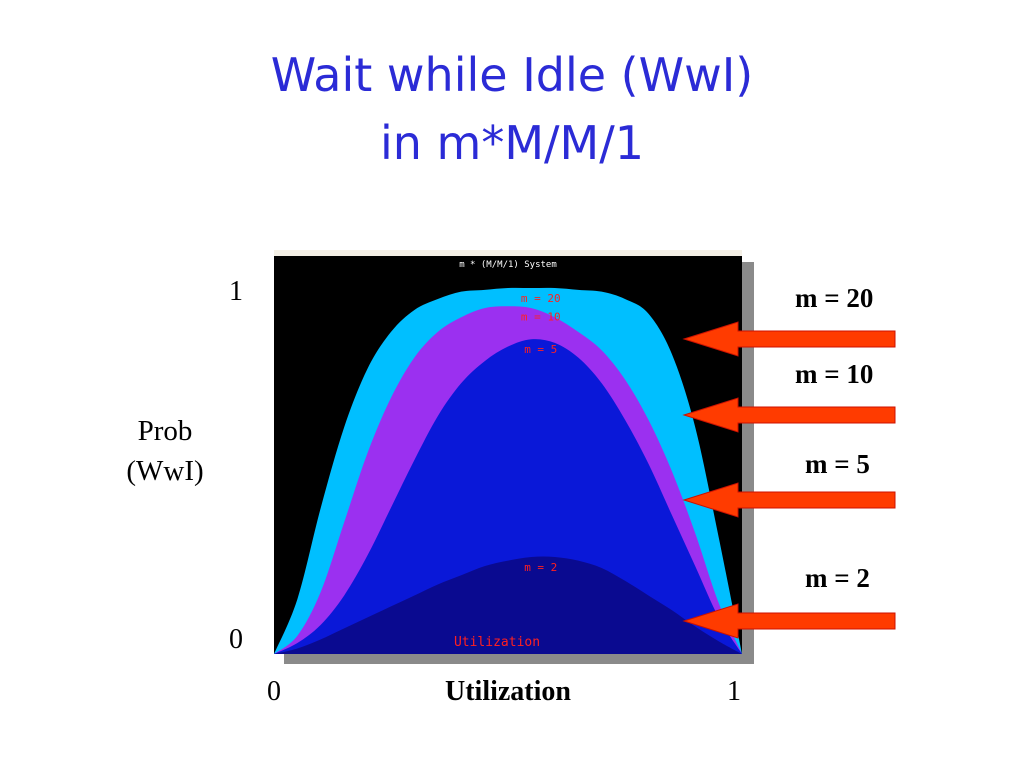 Image resolution: width=1024 pixels, height=768 pixels. Describe the element at coordinates (512, 75) in the screenshot. I see `title-line-1: Wait while Idle (WwI)` at that location.